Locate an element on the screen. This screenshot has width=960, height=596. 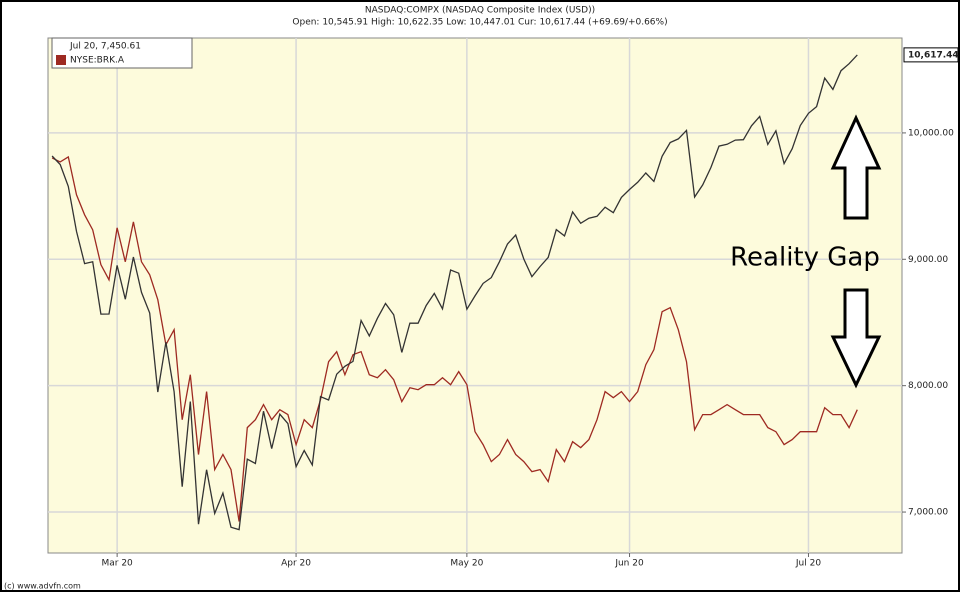
current-value-box is located at coordinates (931, 55).